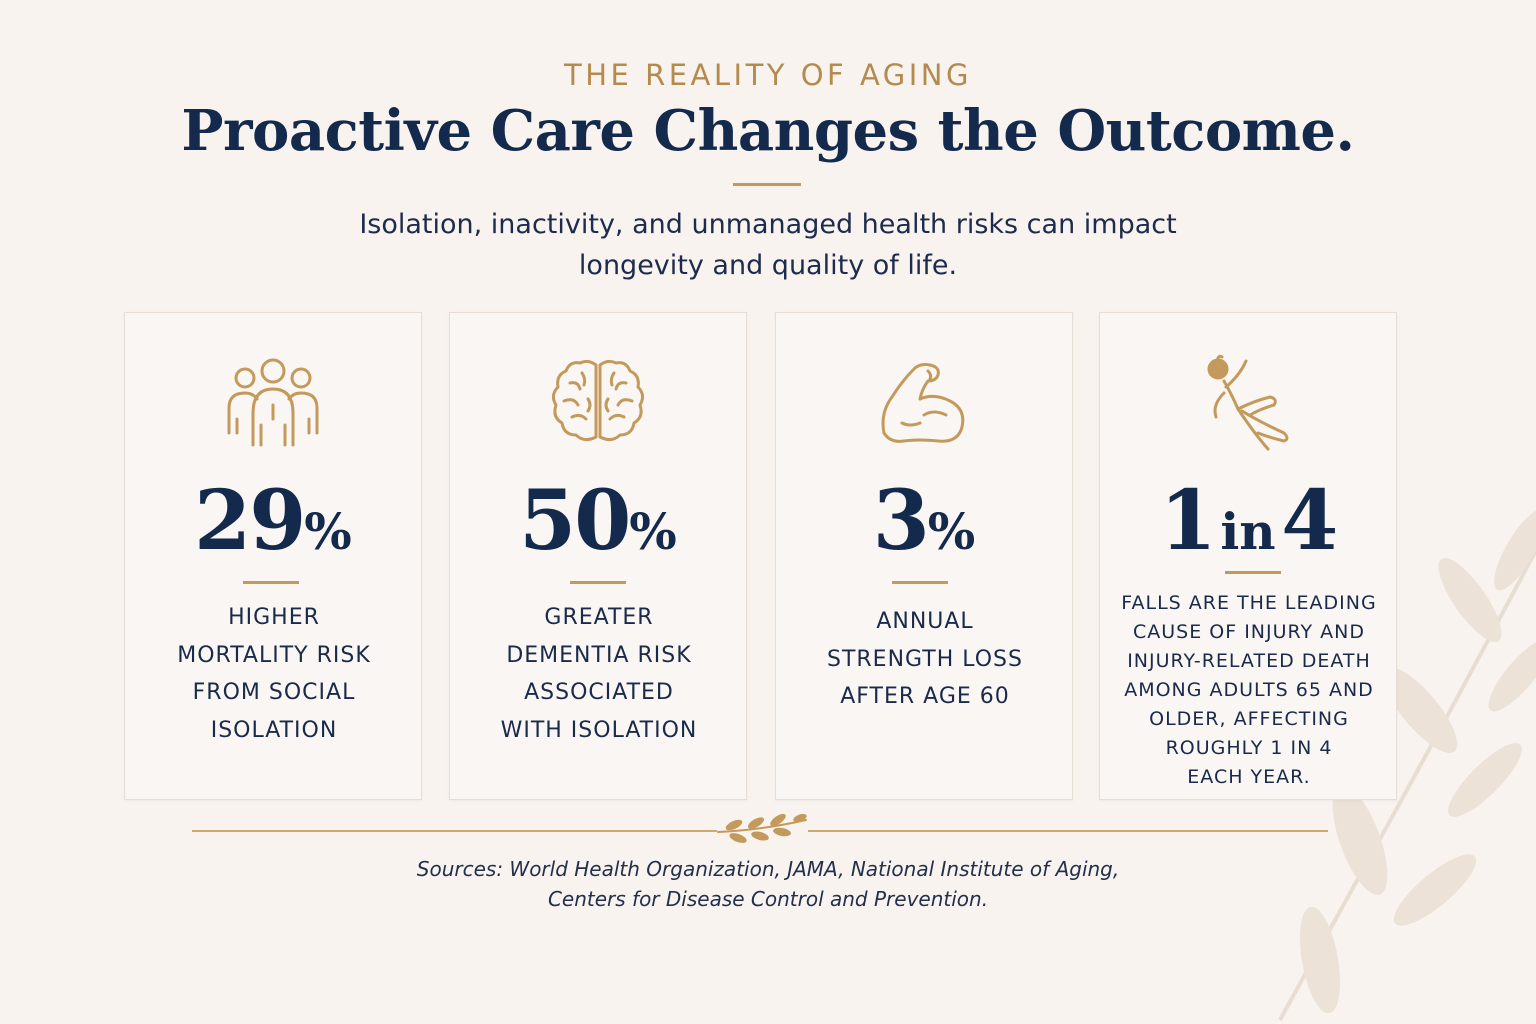 This screenshot has width=1536, height=1024. What do you see at coordinates (250, 521) in the screenshot?
I see `stat-number: 29` at bounding box center [250, 521].